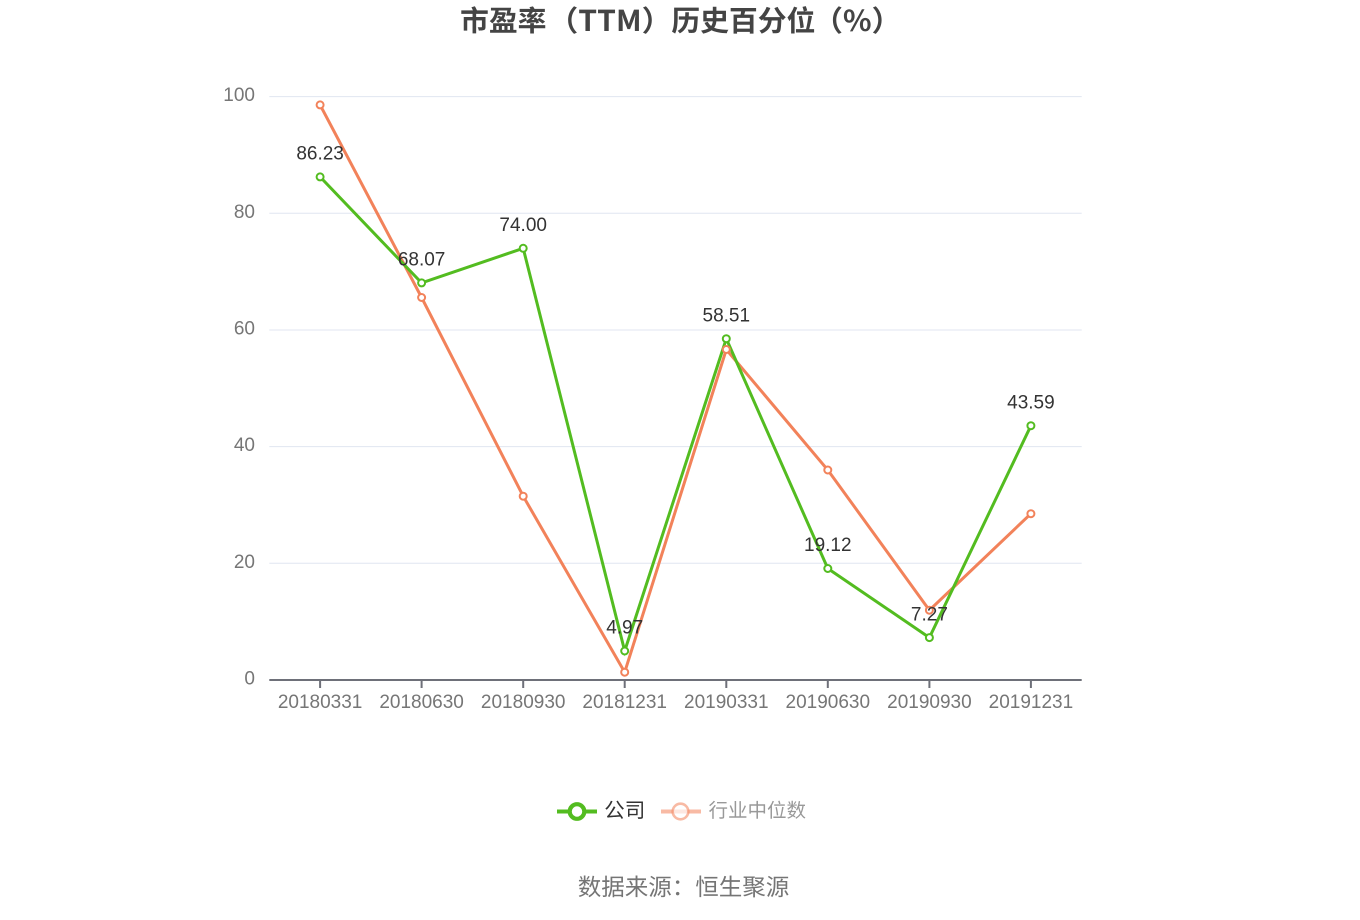  I want to click on svg-text: 20190630, so click(828, 702).